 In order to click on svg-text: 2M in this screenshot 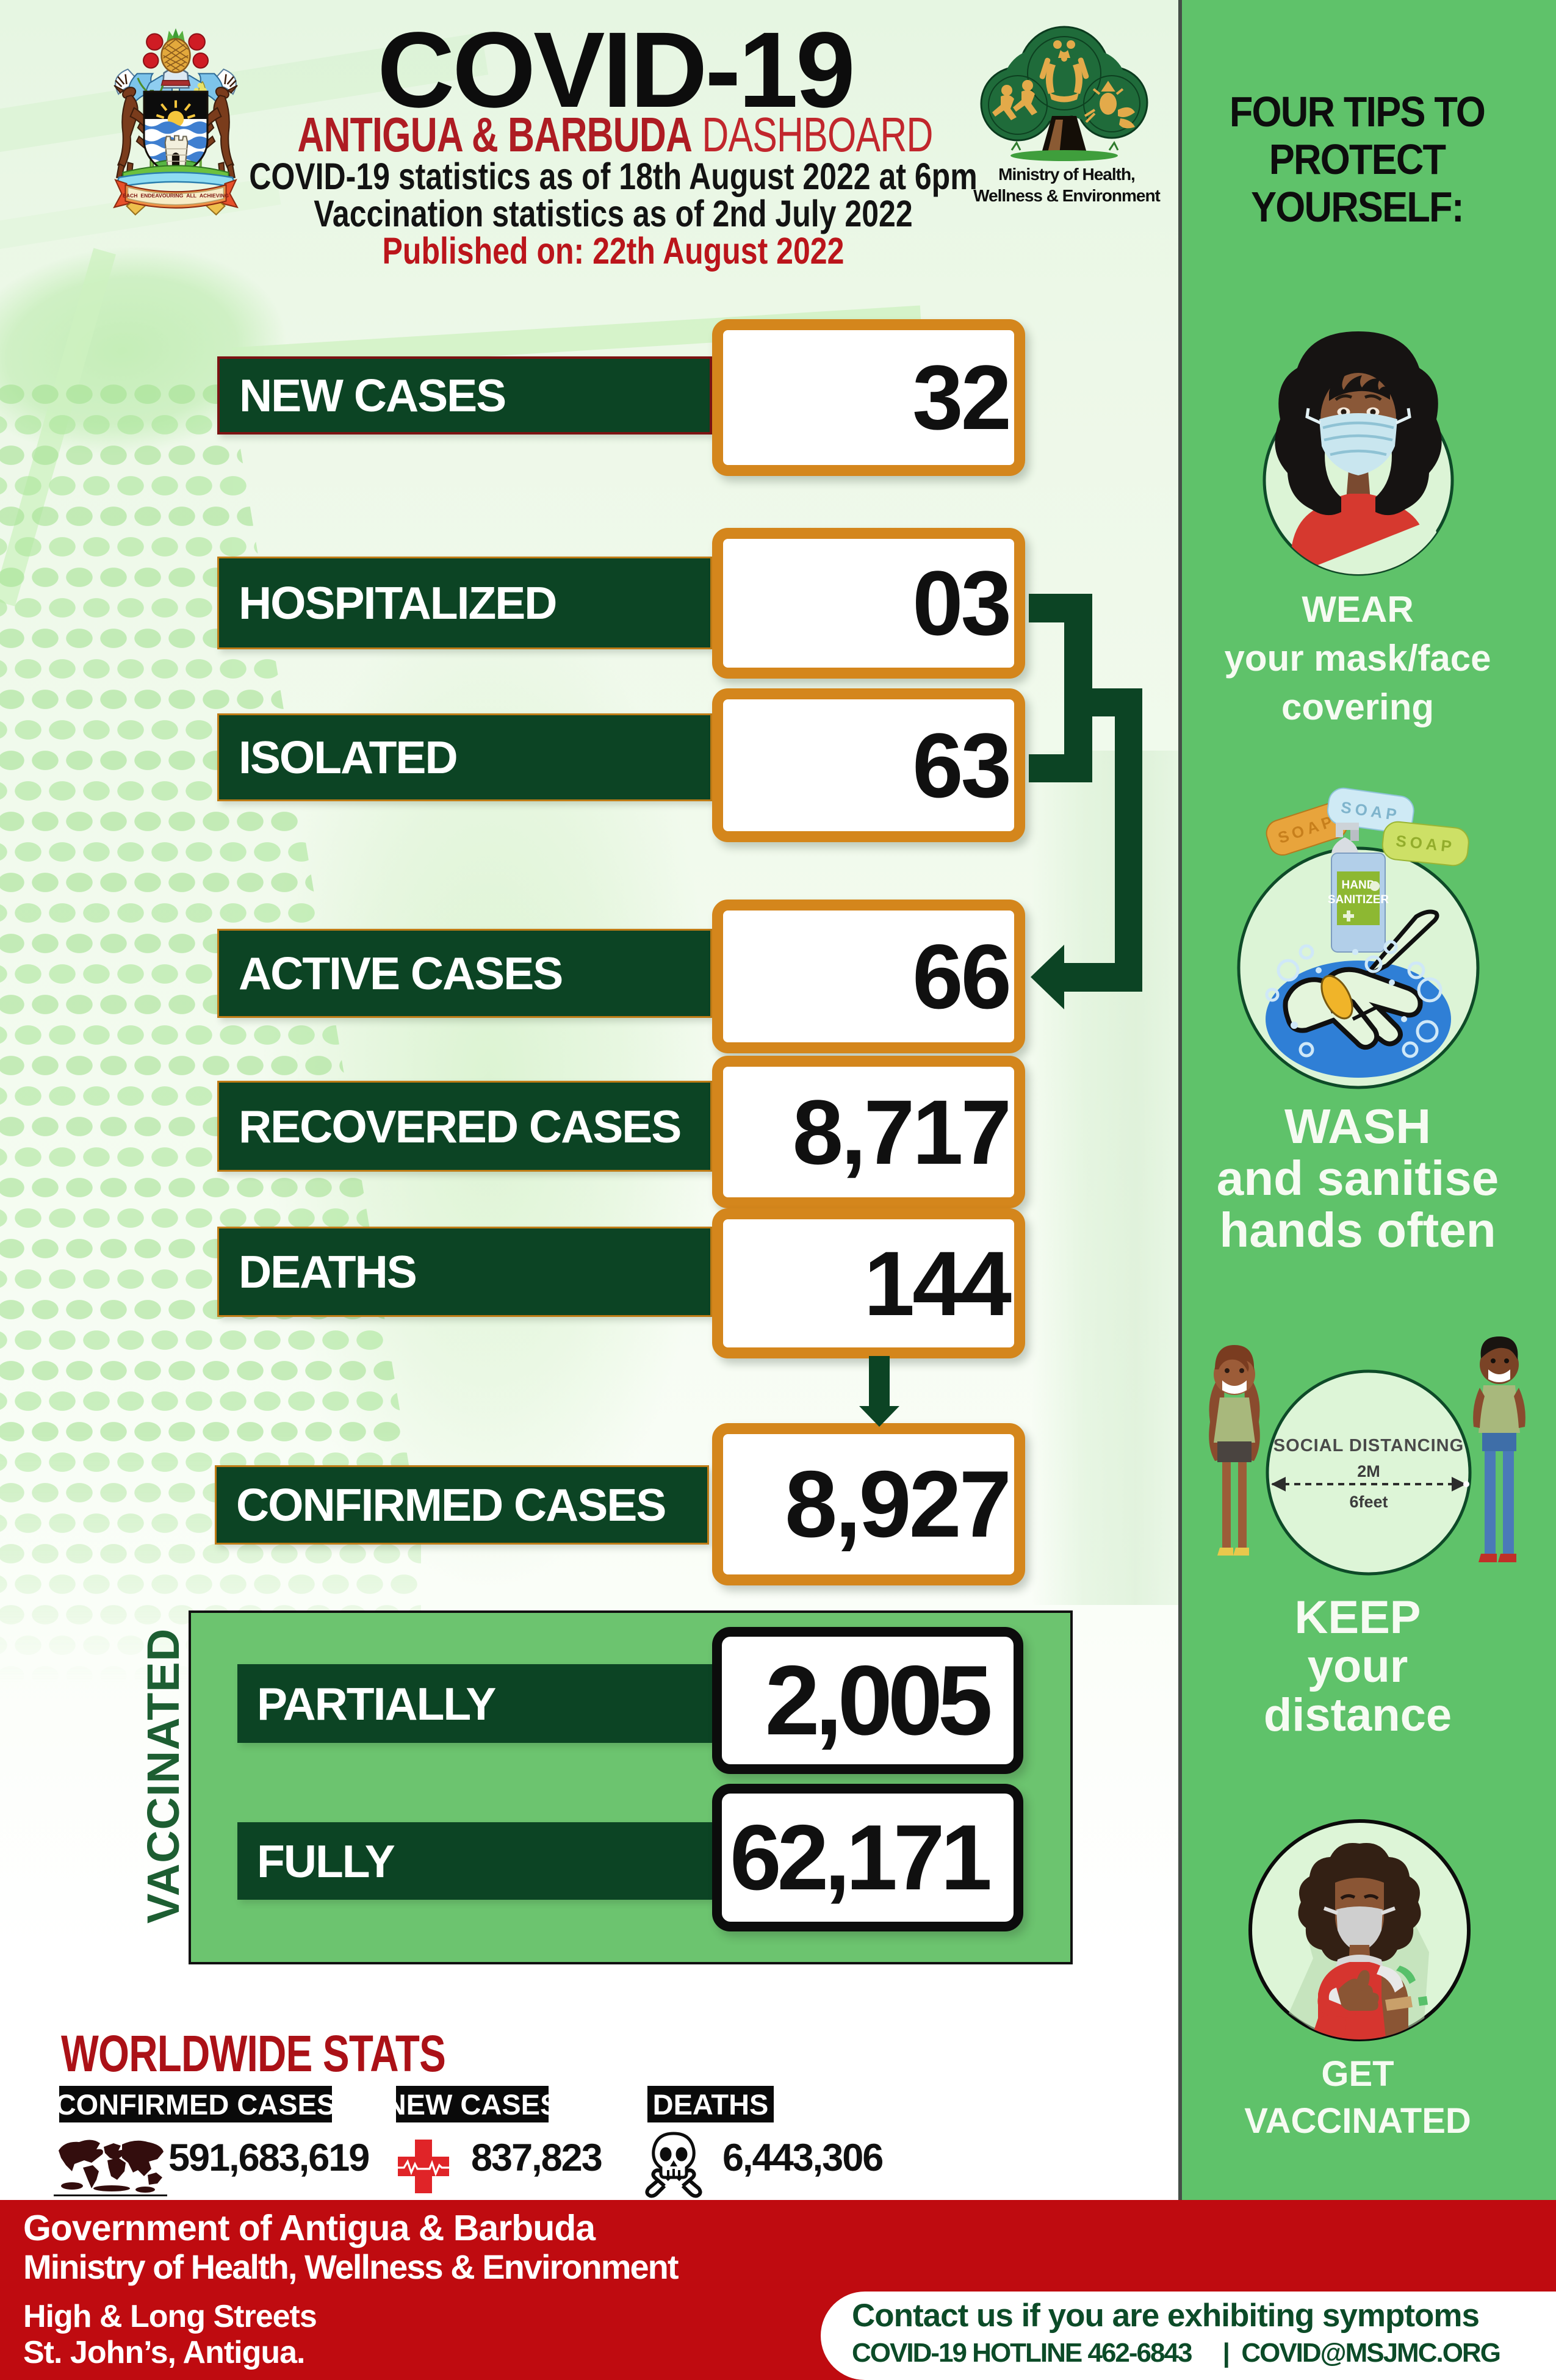, I will do `click(1369, 1471)`.